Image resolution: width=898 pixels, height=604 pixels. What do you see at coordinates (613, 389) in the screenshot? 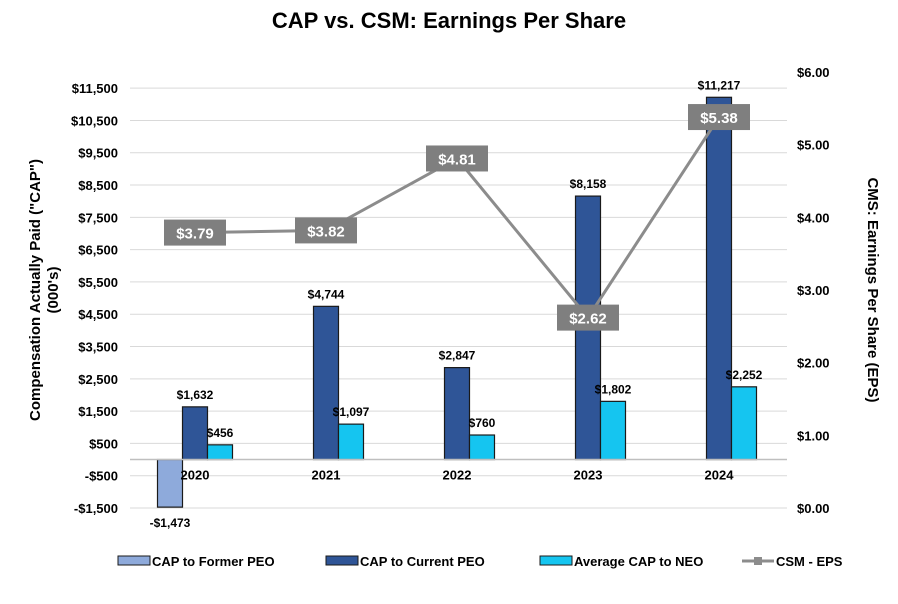
I see `bar-data-label: $1,802` at bounding box center [613, 389].